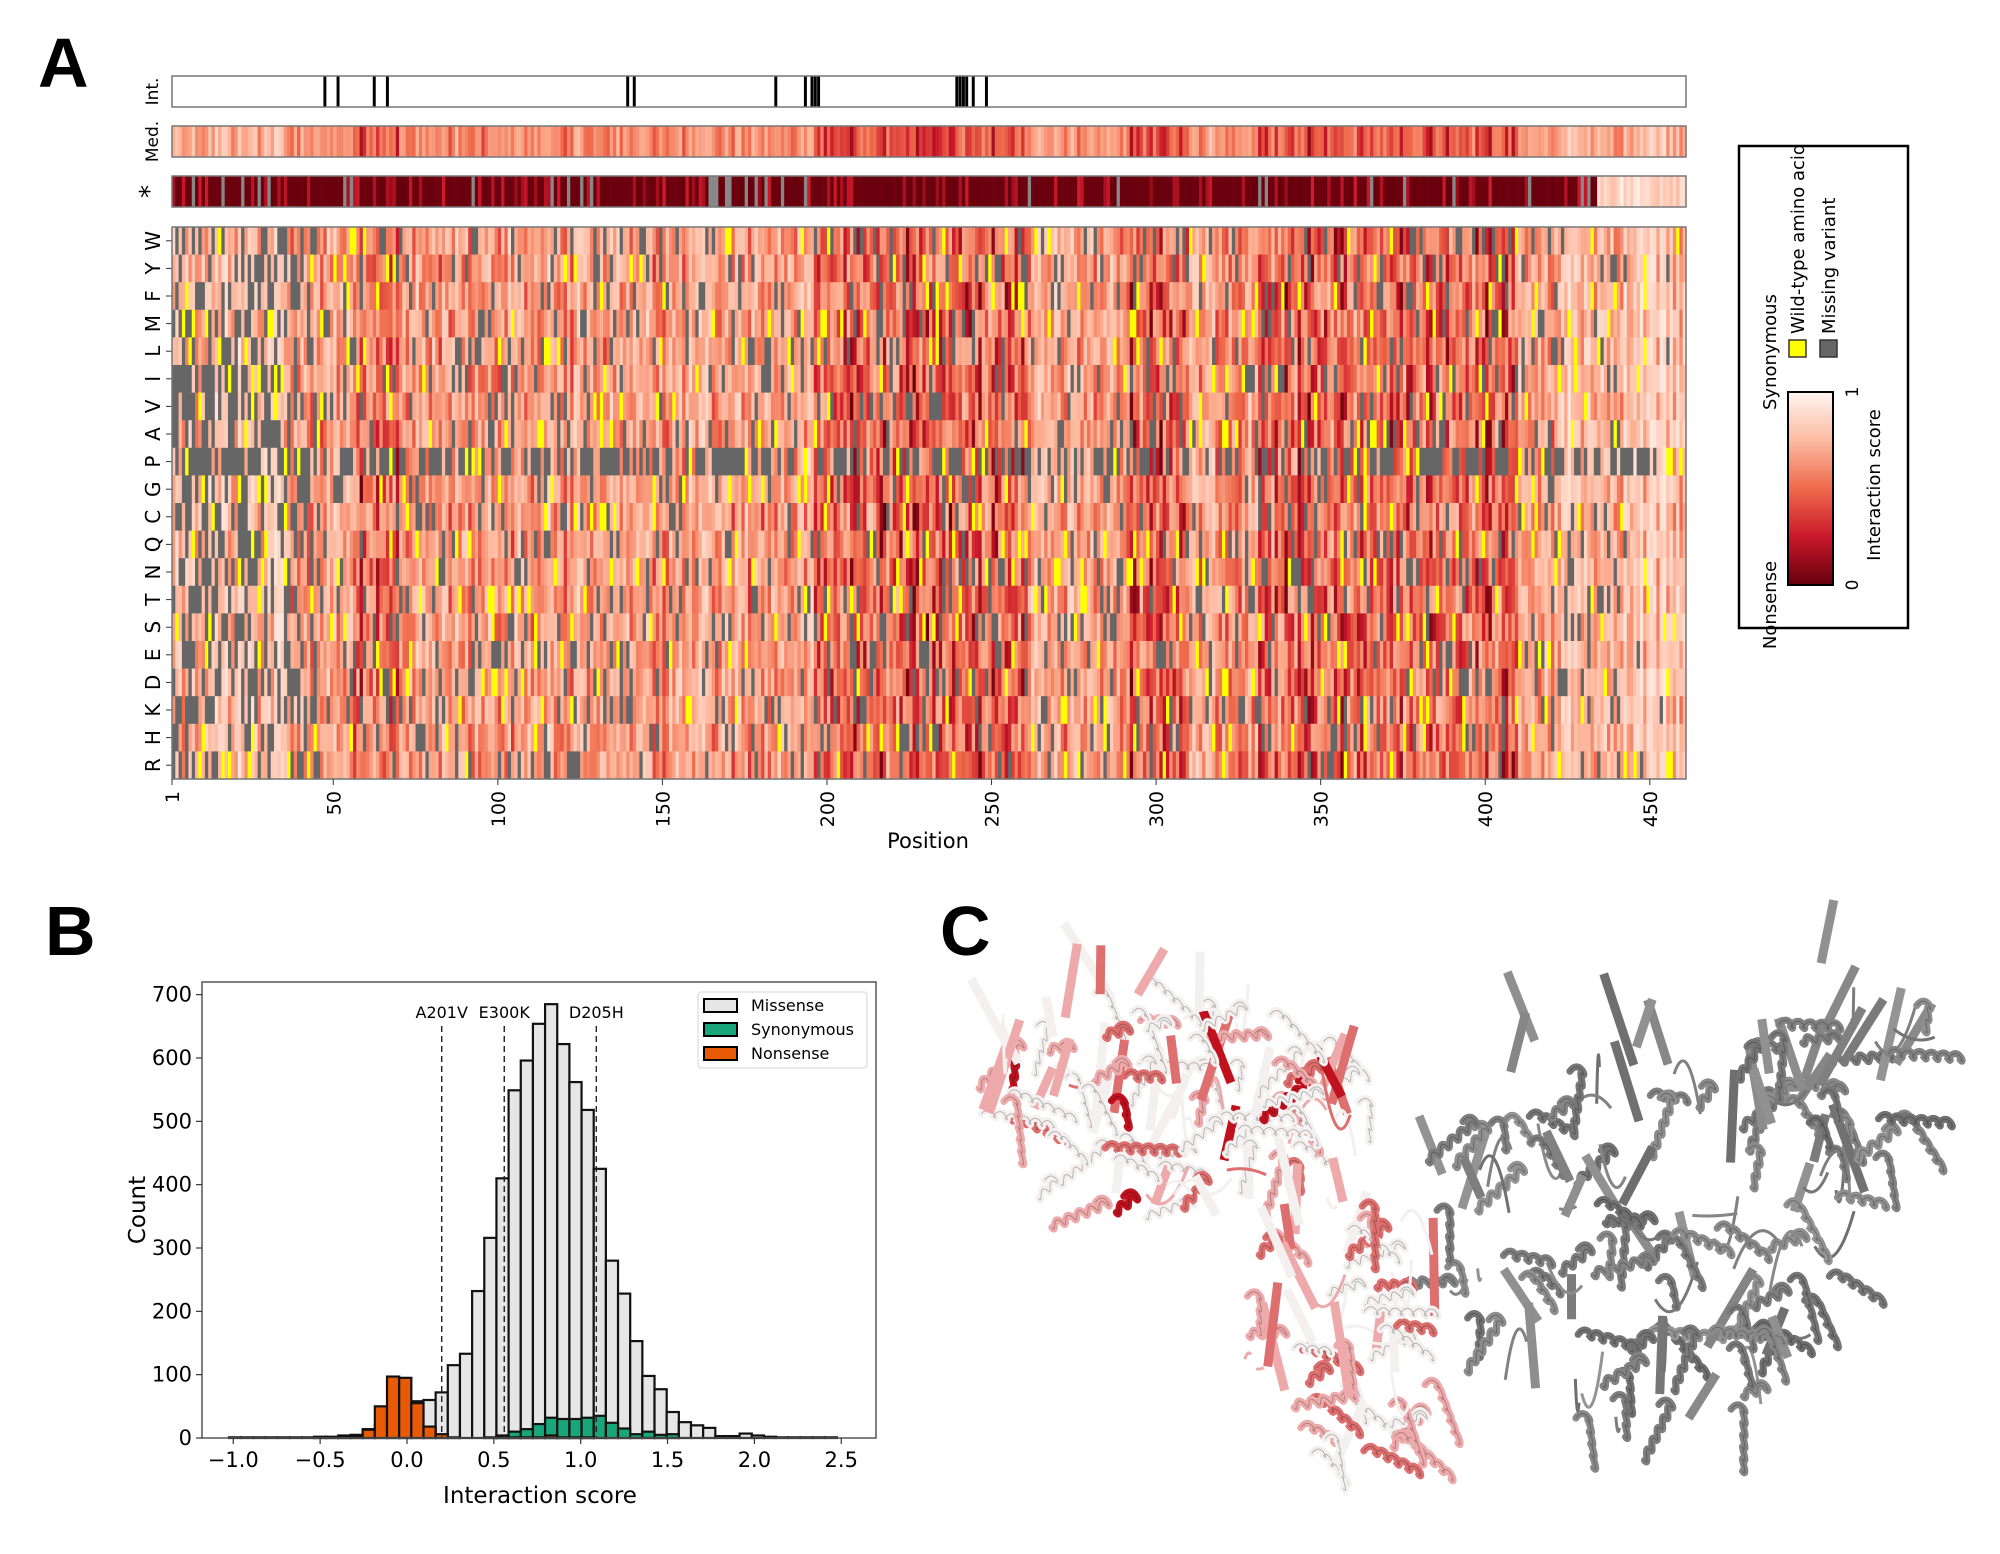  What do you see at coordinates (153, 141) in the screenshot?
I see `track-label: Med.` at bounding box center [153, 141].